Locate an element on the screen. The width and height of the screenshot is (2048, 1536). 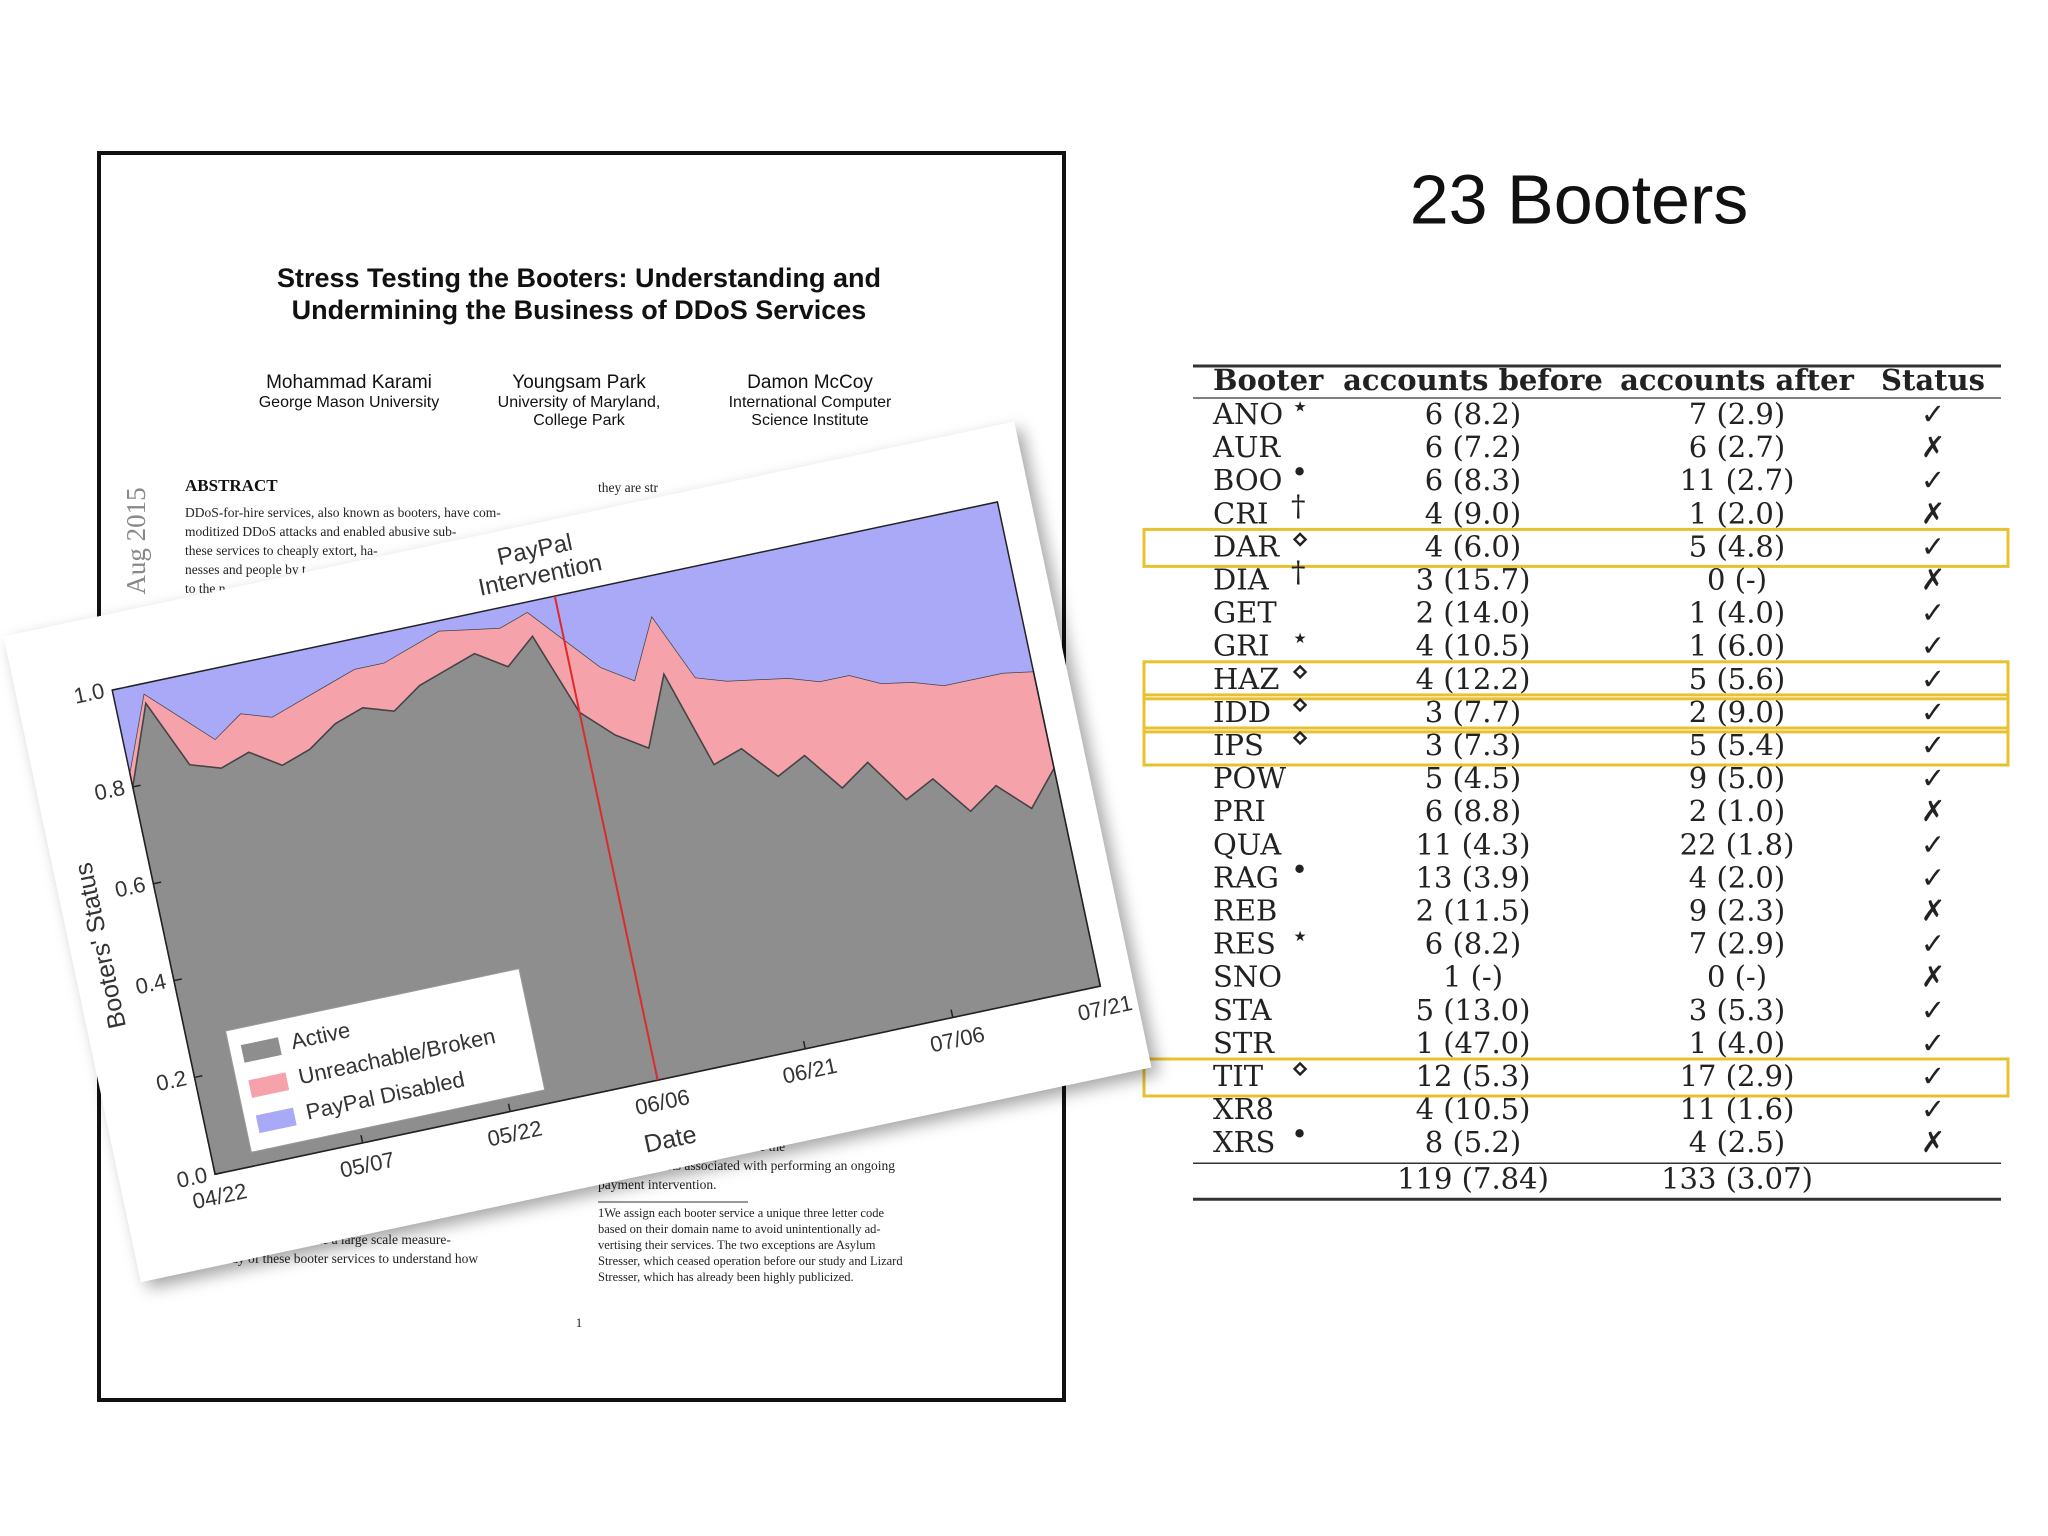
booter-code: TIT is located at coordinates (1238, 1076).